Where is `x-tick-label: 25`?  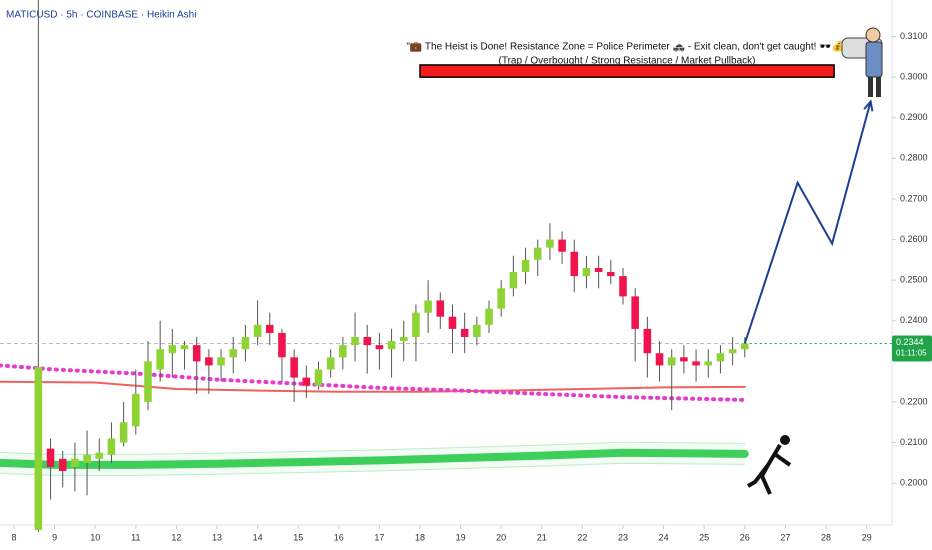 x-tick-label: 25 is located at coordinates (704, 537).